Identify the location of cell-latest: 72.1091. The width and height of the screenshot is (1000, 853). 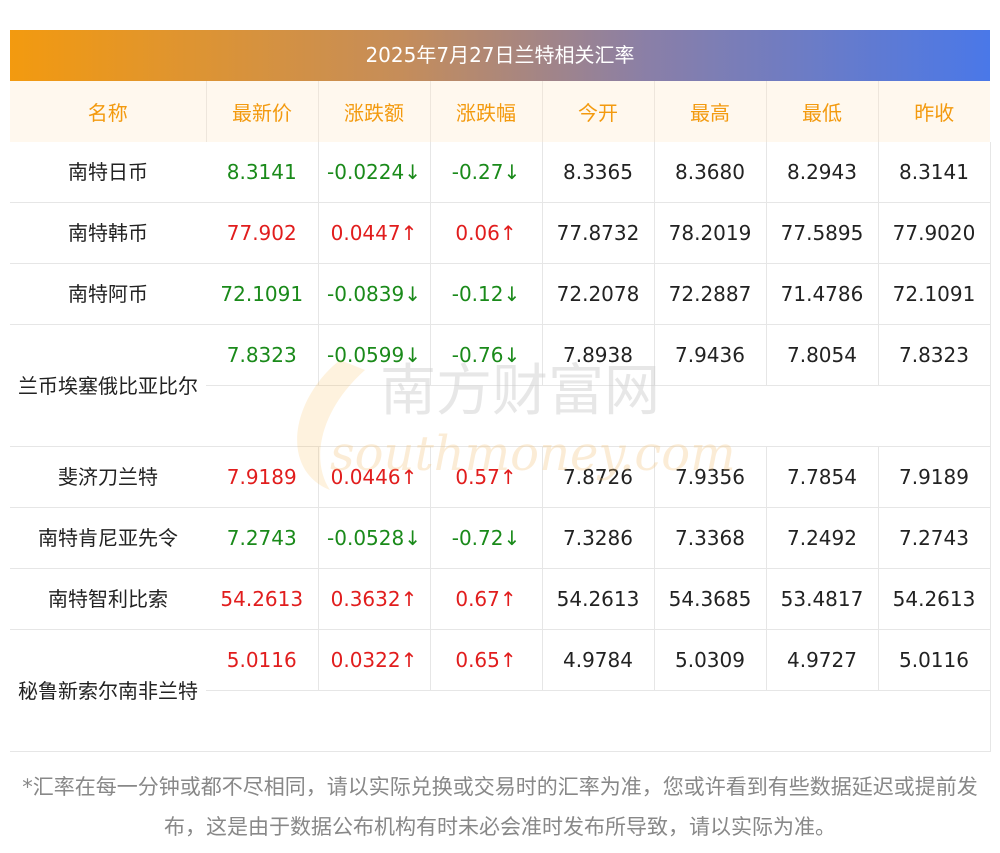
(262, 294).